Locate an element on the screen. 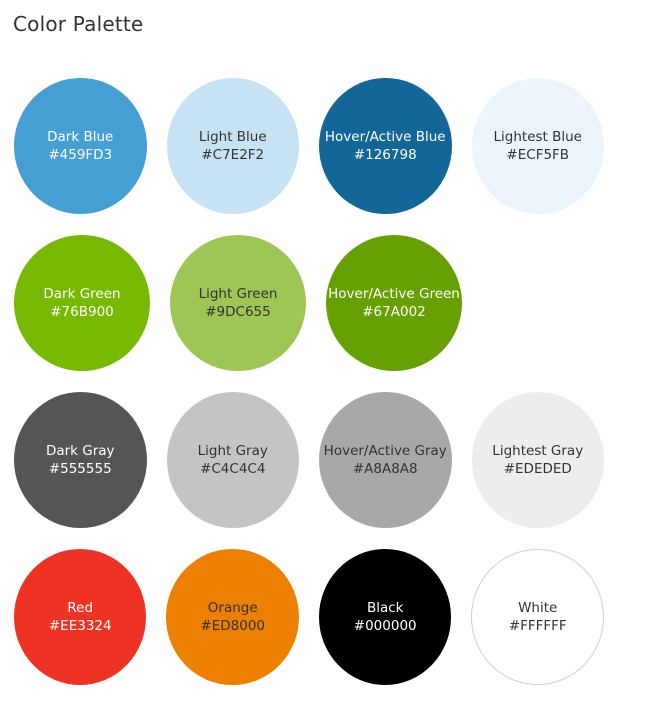 The height and width of the screenshot is (710, 660). swatch-name: Light Blue is located at coordinates (232, 137).